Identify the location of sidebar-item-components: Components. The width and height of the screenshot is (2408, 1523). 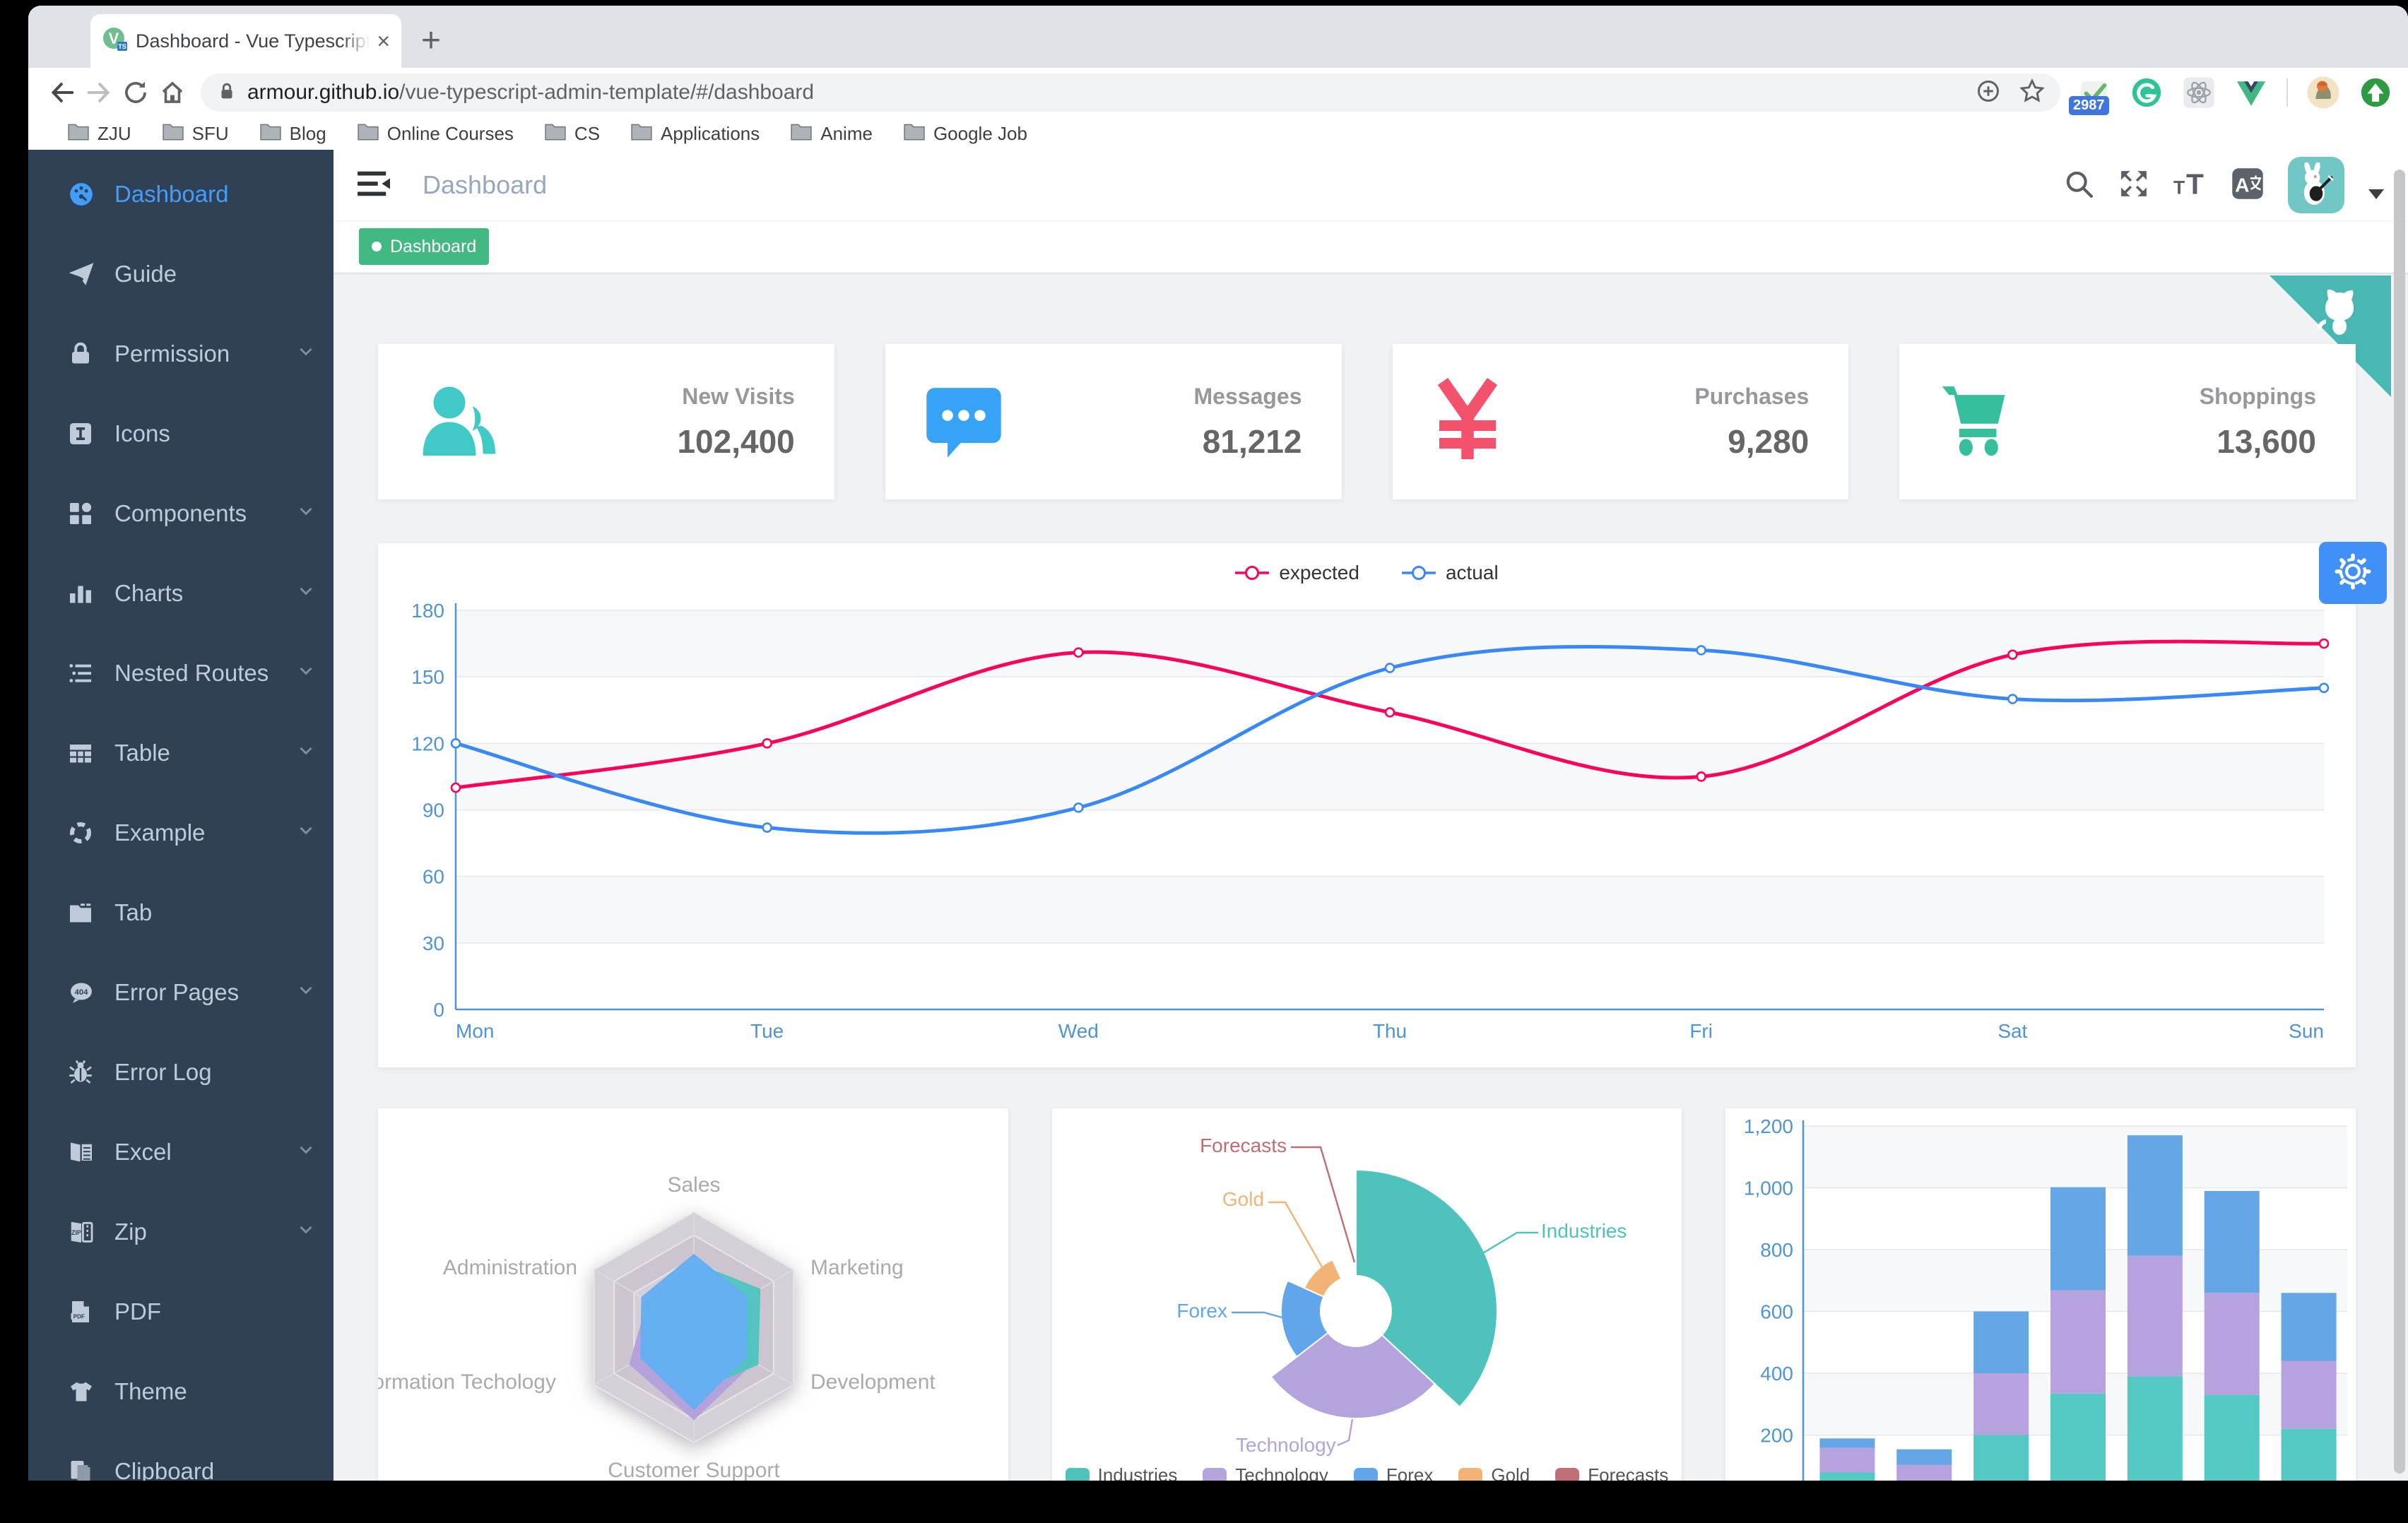
(181, 513).